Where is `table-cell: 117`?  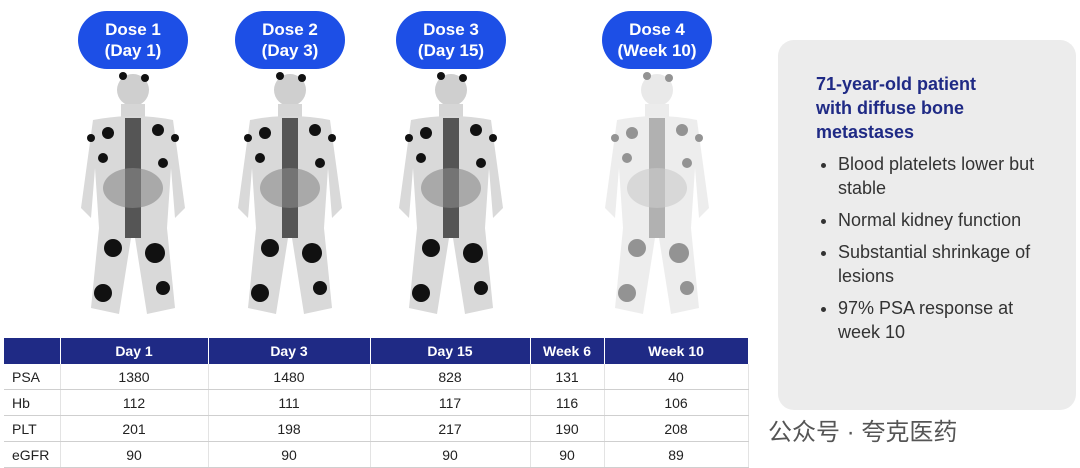
table-cell: 117 is located at coordinates (450, 402).